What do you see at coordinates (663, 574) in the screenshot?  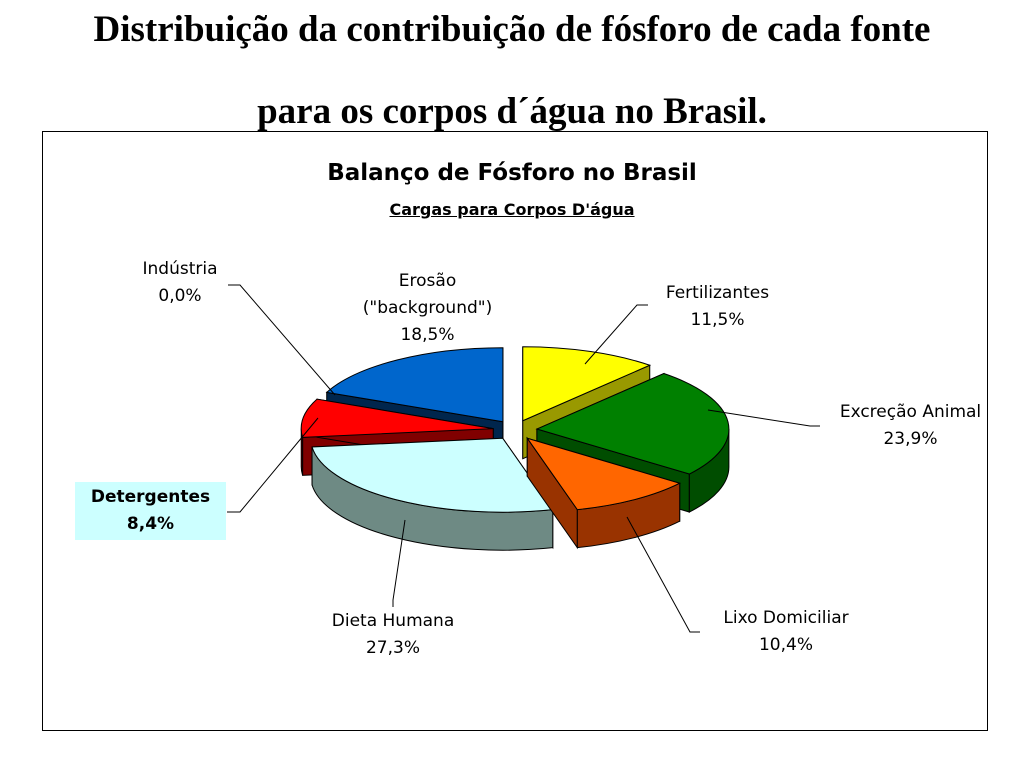 I see `leader-line-lixo` at bounding box center [663, 574].